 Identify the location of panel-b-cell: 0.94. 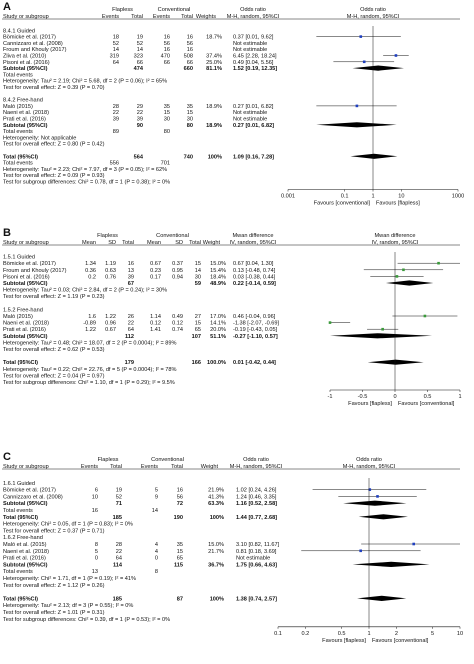
(177, 277).